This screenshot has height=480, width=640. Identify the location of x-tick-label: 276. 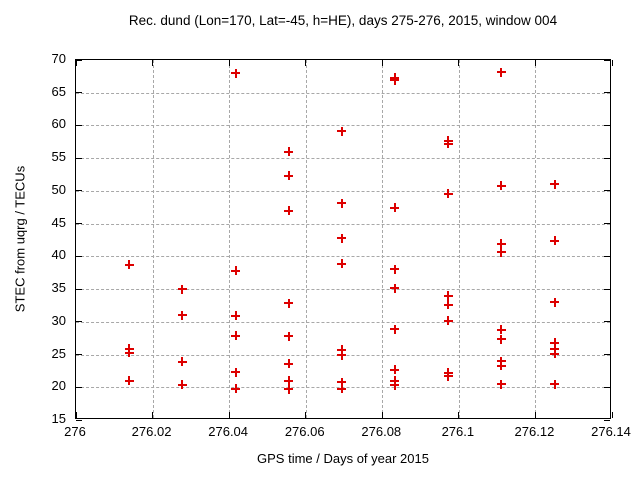
(75, 431).